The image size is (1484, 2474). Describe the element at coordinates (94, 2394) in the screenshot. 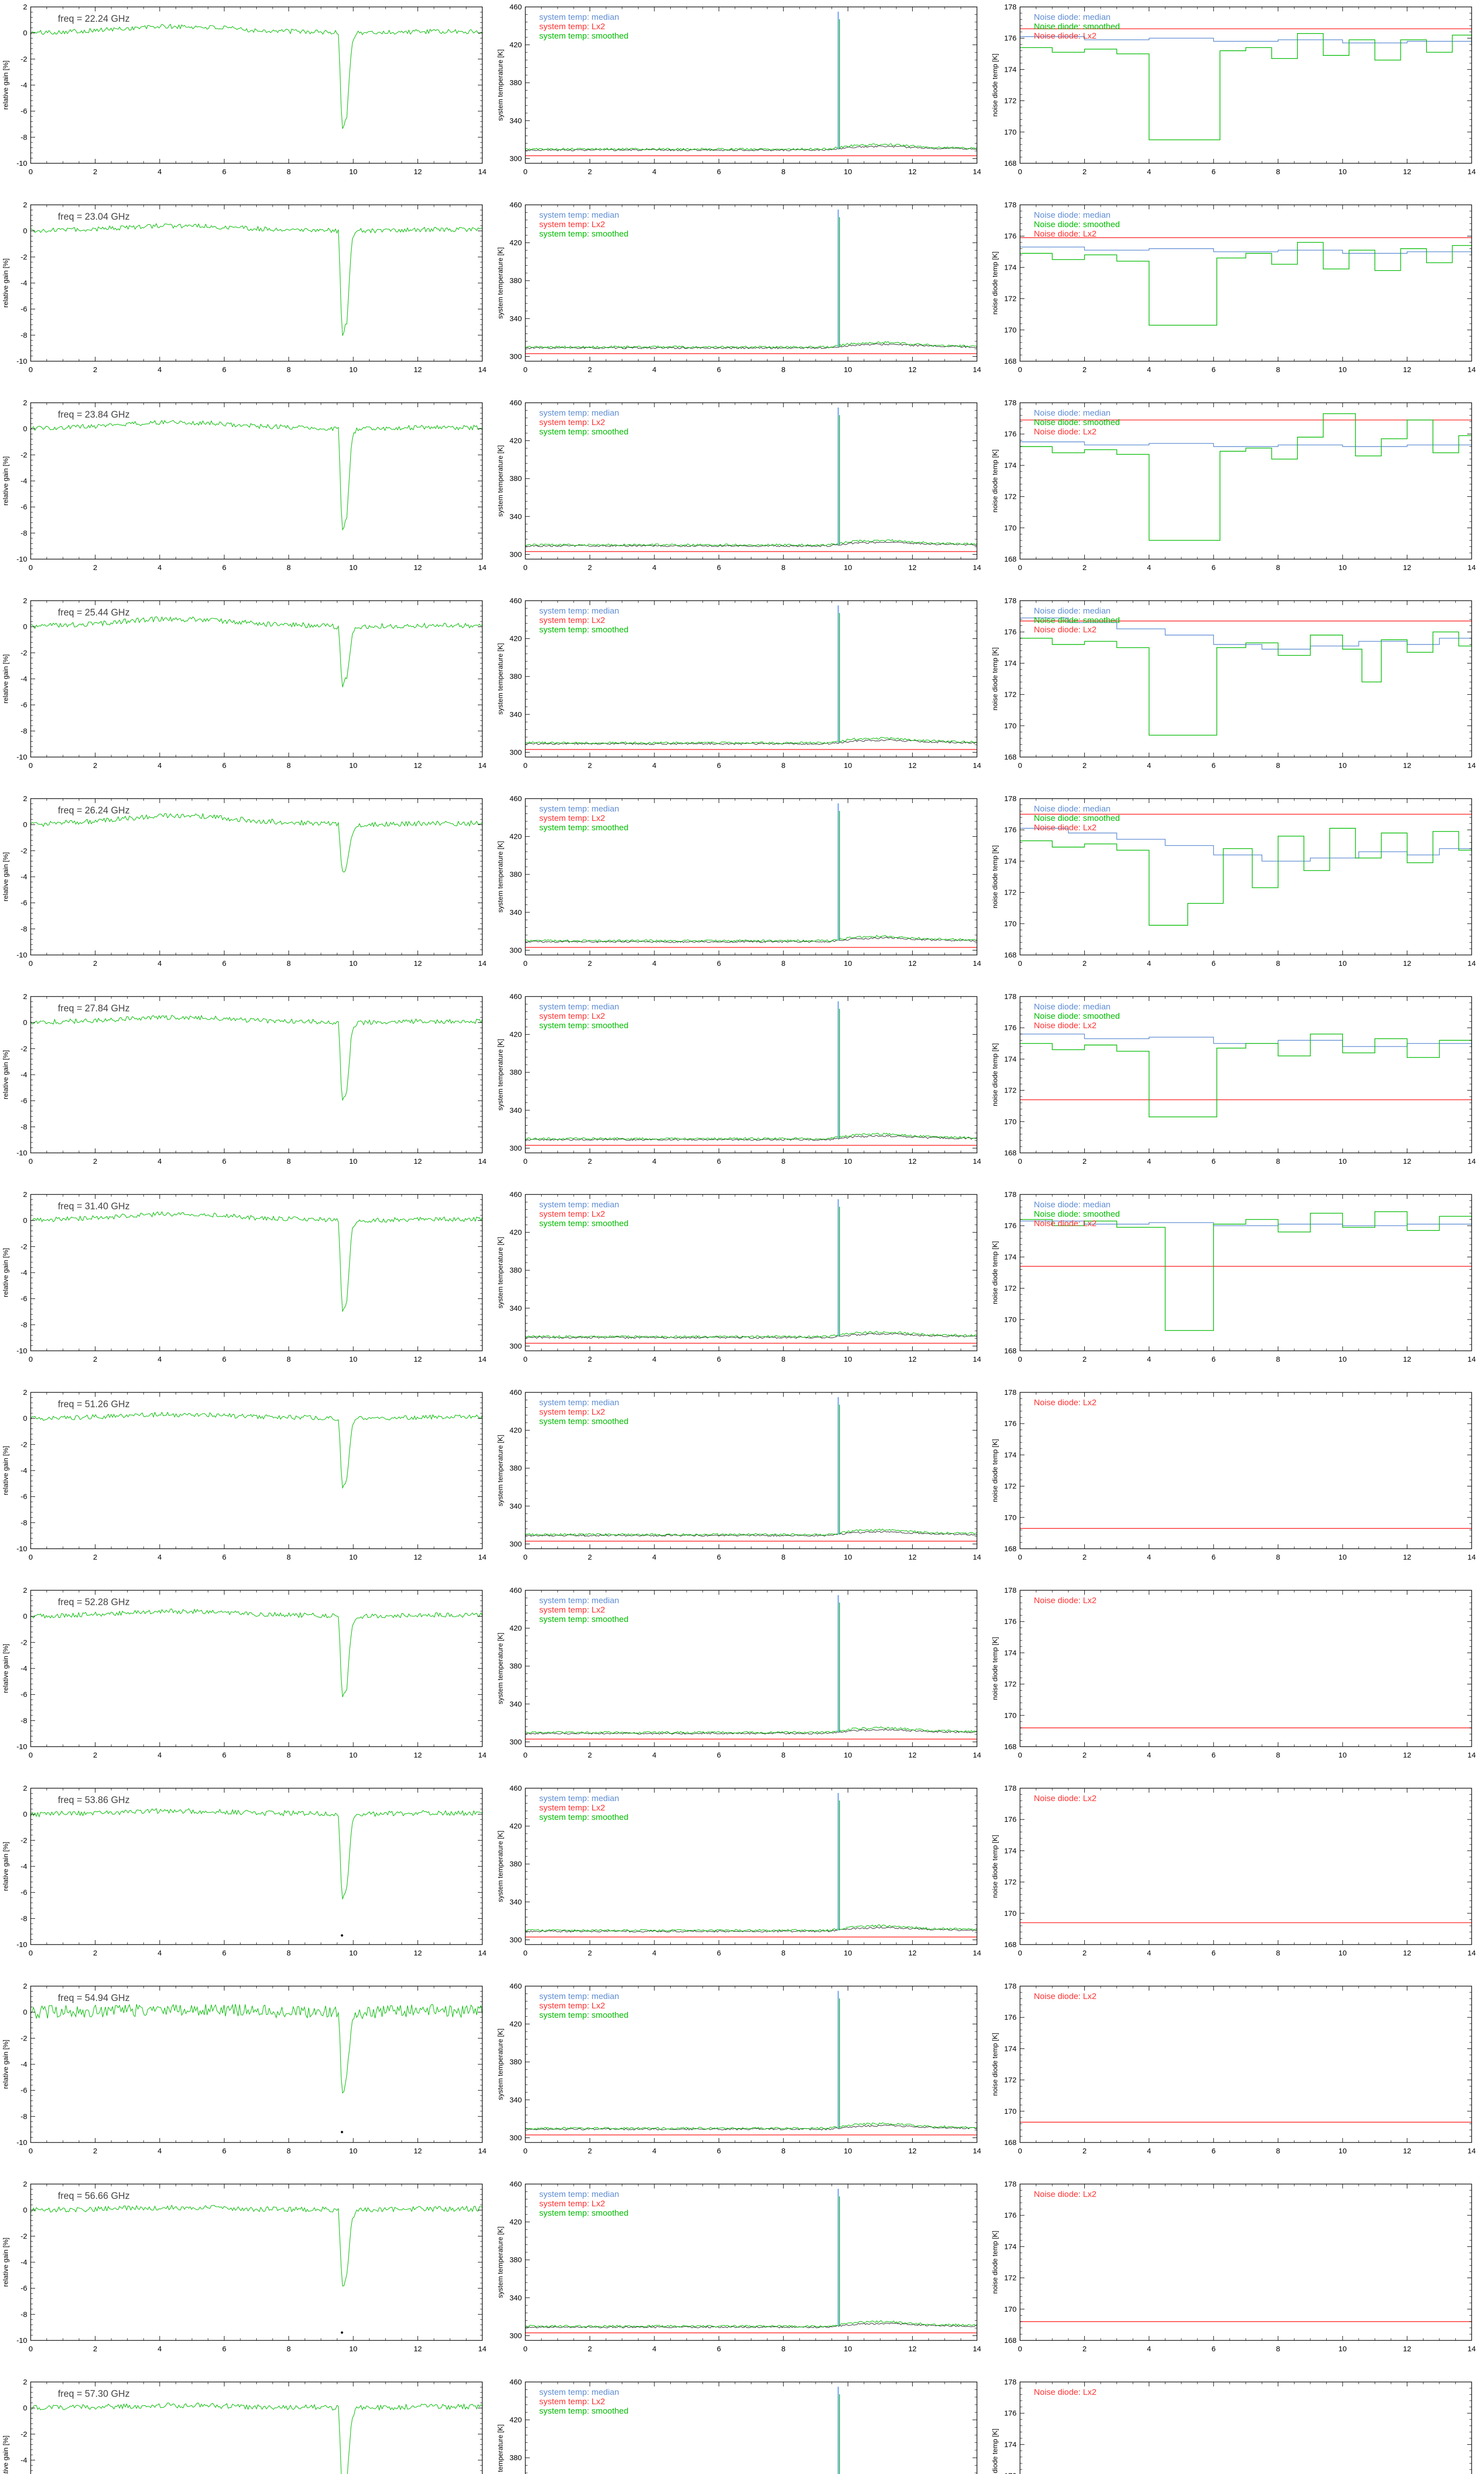

I see `freq-label: freq = 57.30 GHz` at that location.